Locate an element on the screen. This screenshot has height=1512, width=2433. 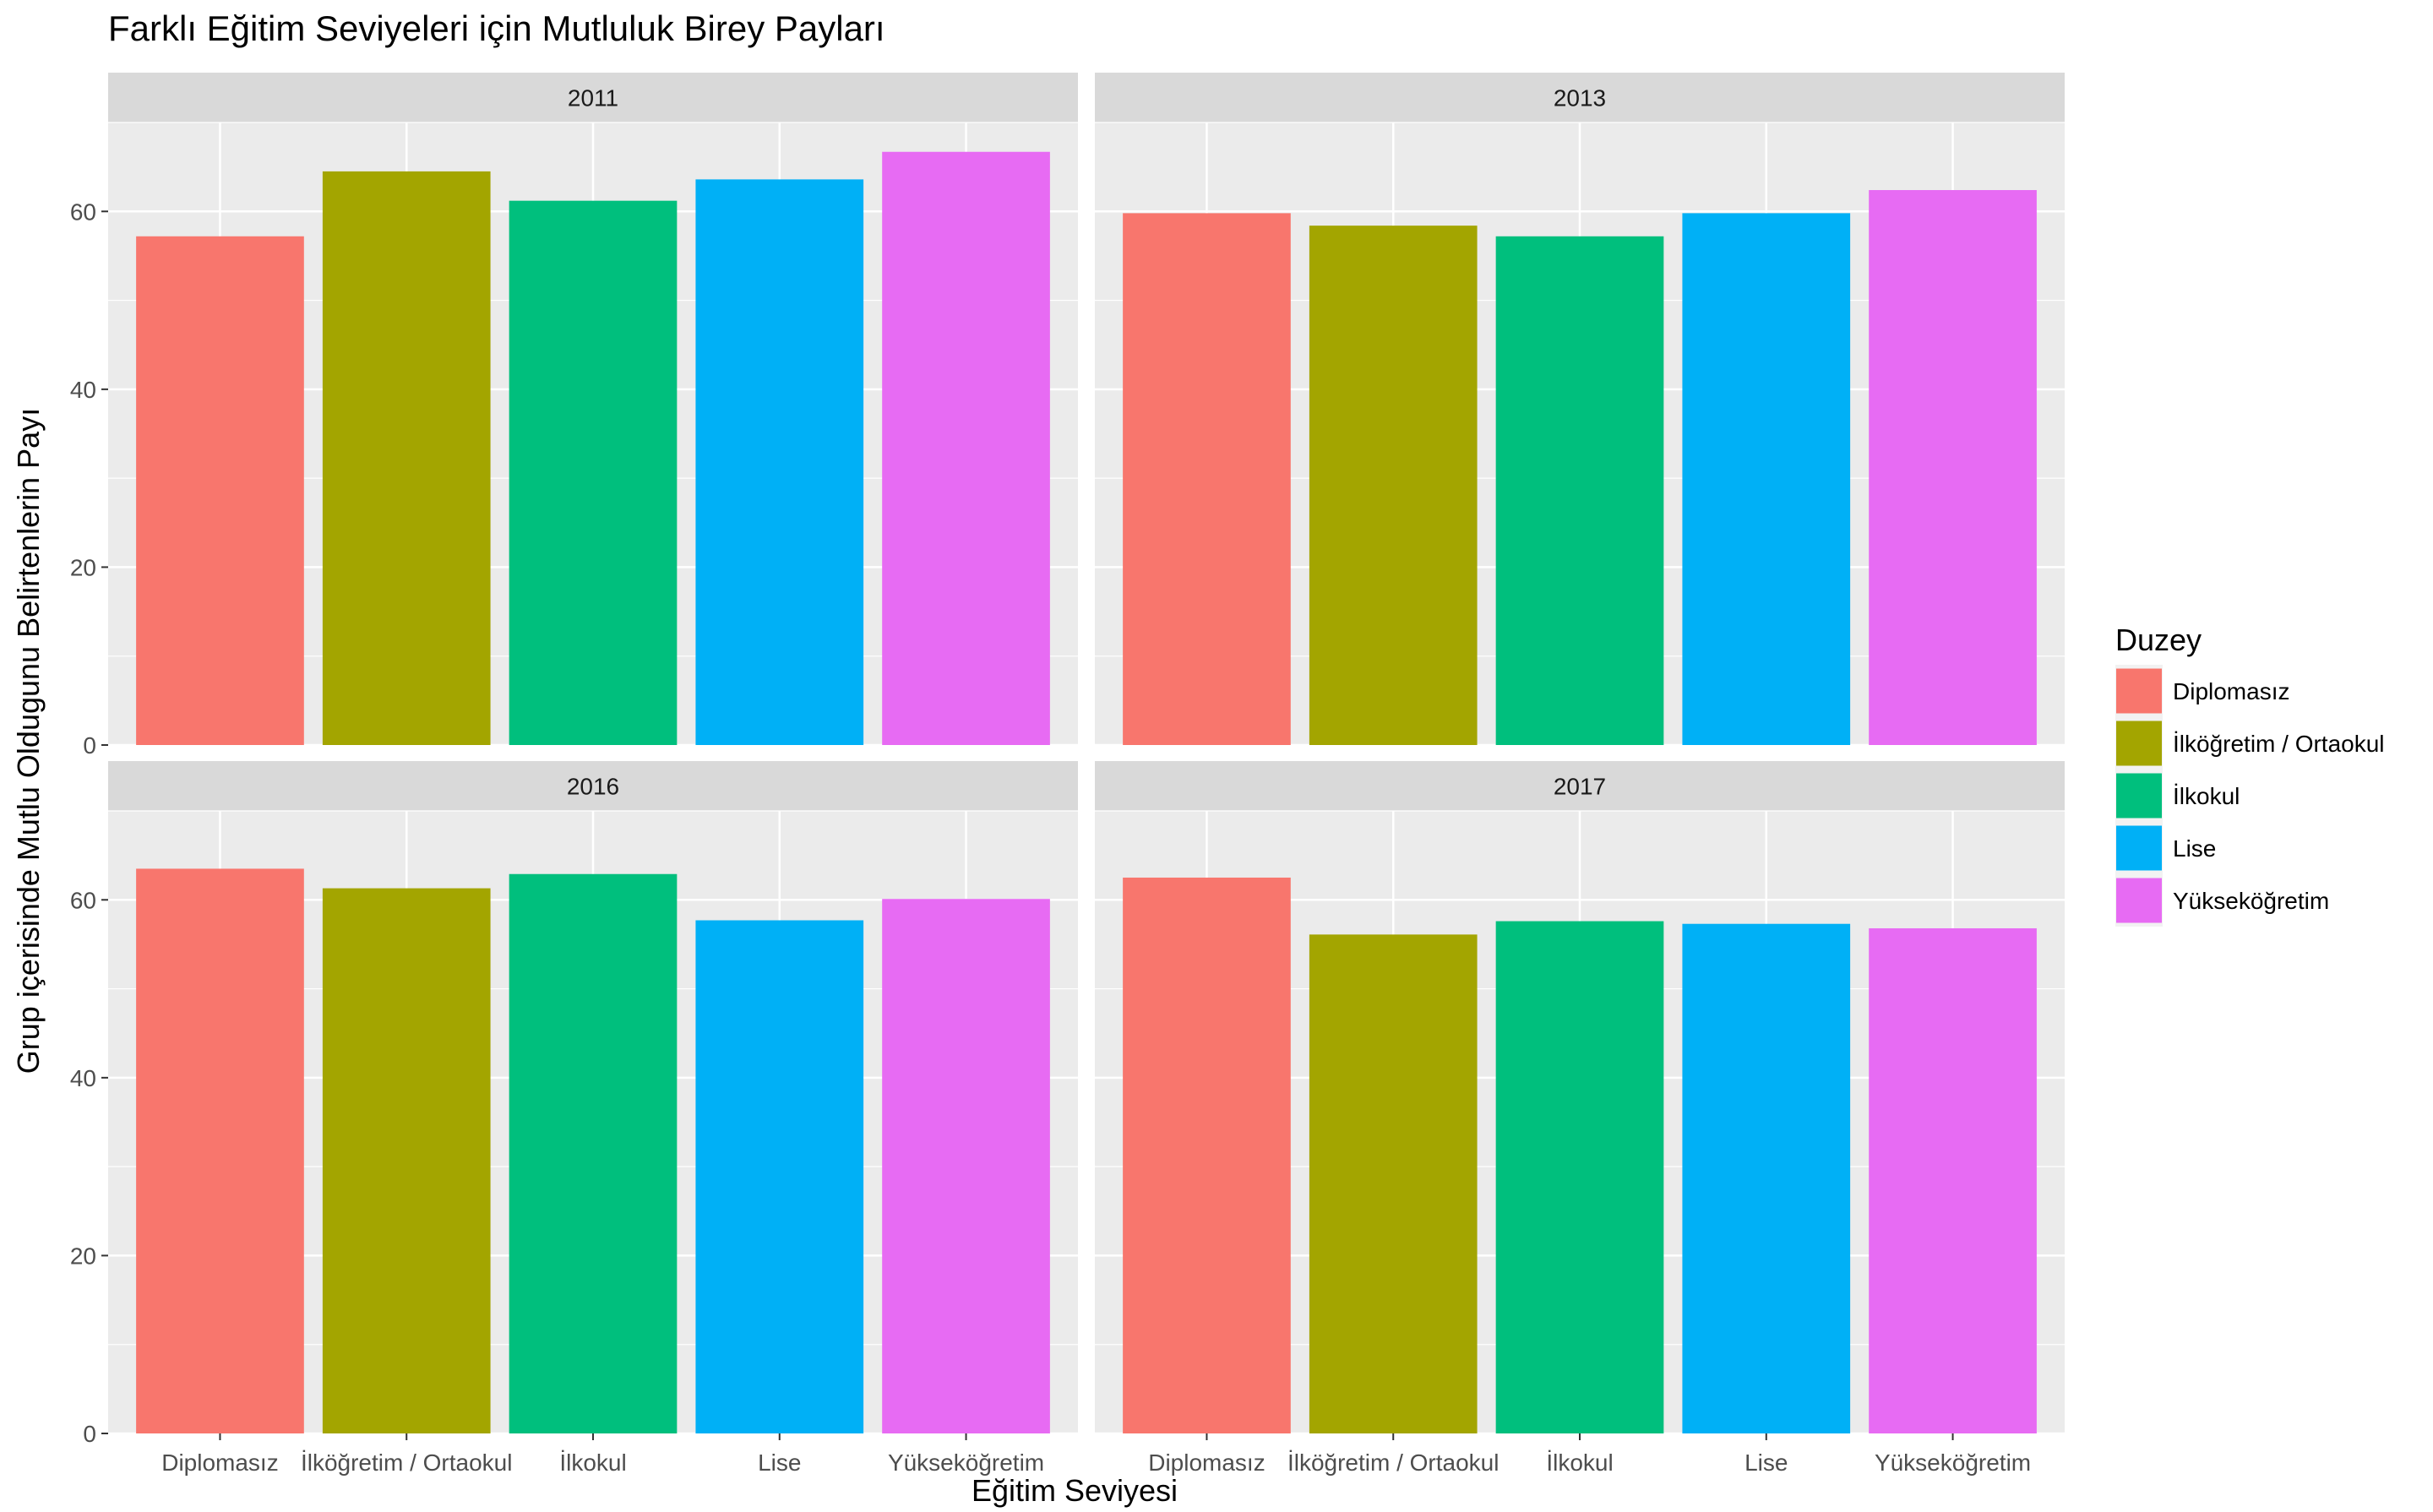
legend-item: İlkokul is located at coordinates (2177, 796).